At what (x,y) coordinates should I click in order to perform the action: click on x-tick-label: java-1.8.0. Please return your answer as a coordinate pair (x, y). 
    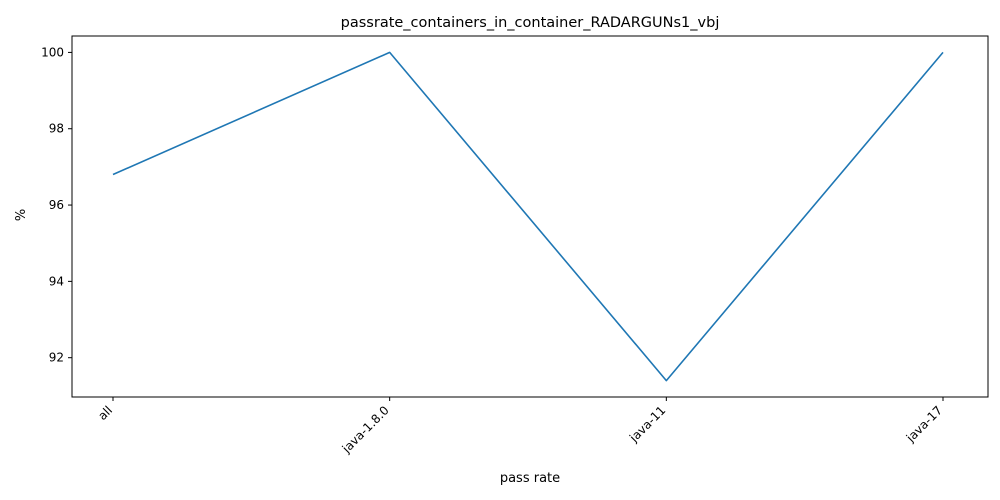
    Looking at the image, I should click on (365, 429).